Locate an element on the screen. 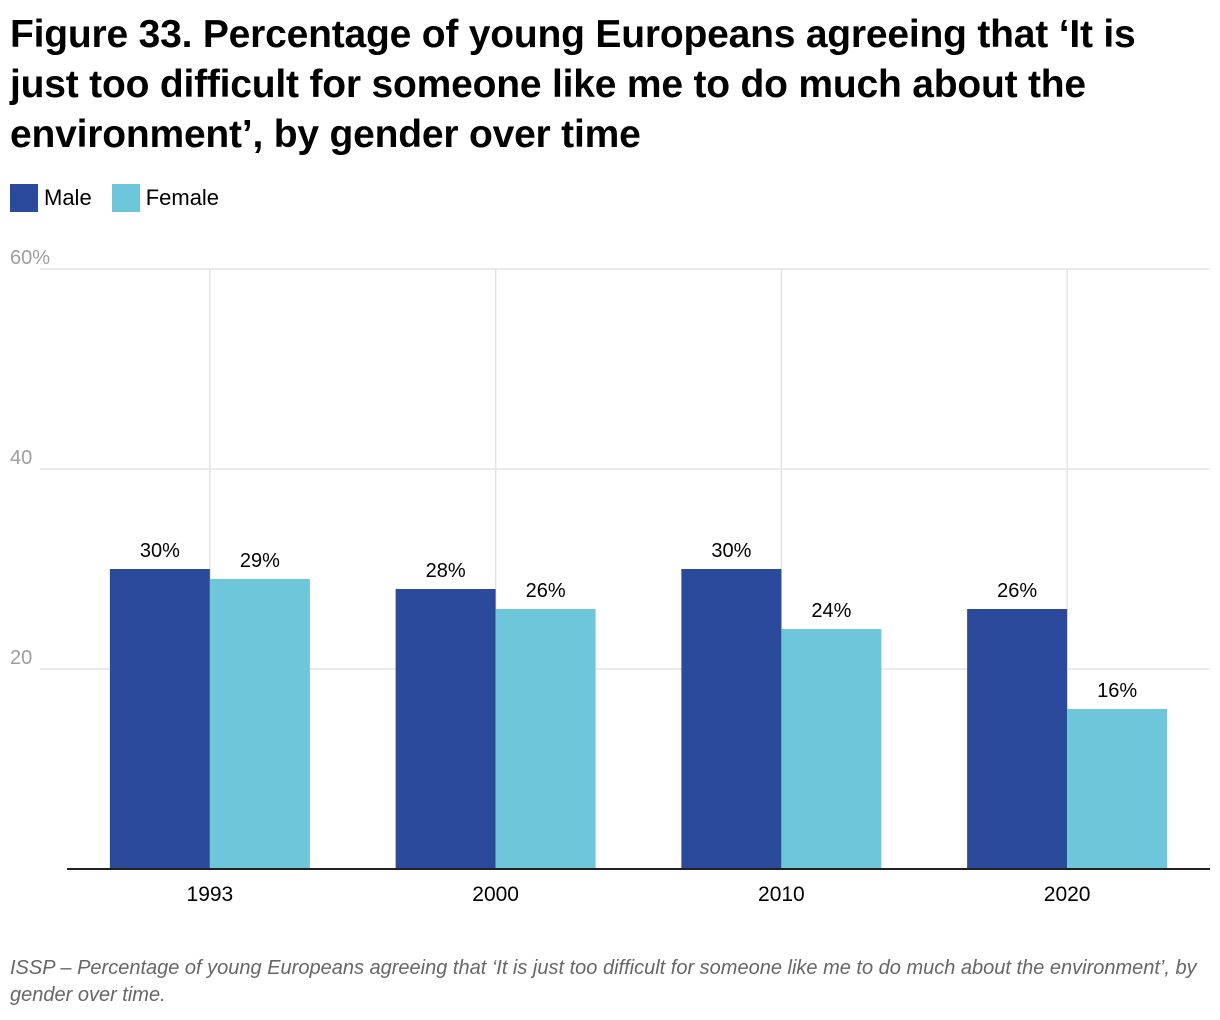 The height and width of the screenshot is (1020, 1220). data-label-male-2000: 28% is located at coordinates (446, 571).